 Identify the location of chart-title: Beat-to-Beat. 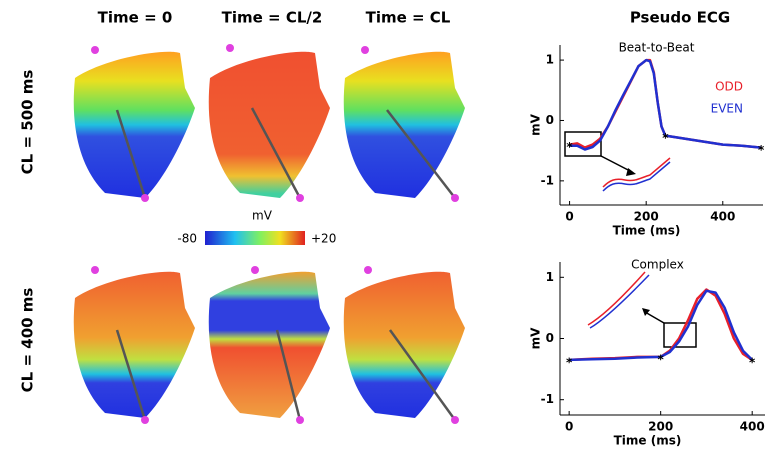
(657, 48).